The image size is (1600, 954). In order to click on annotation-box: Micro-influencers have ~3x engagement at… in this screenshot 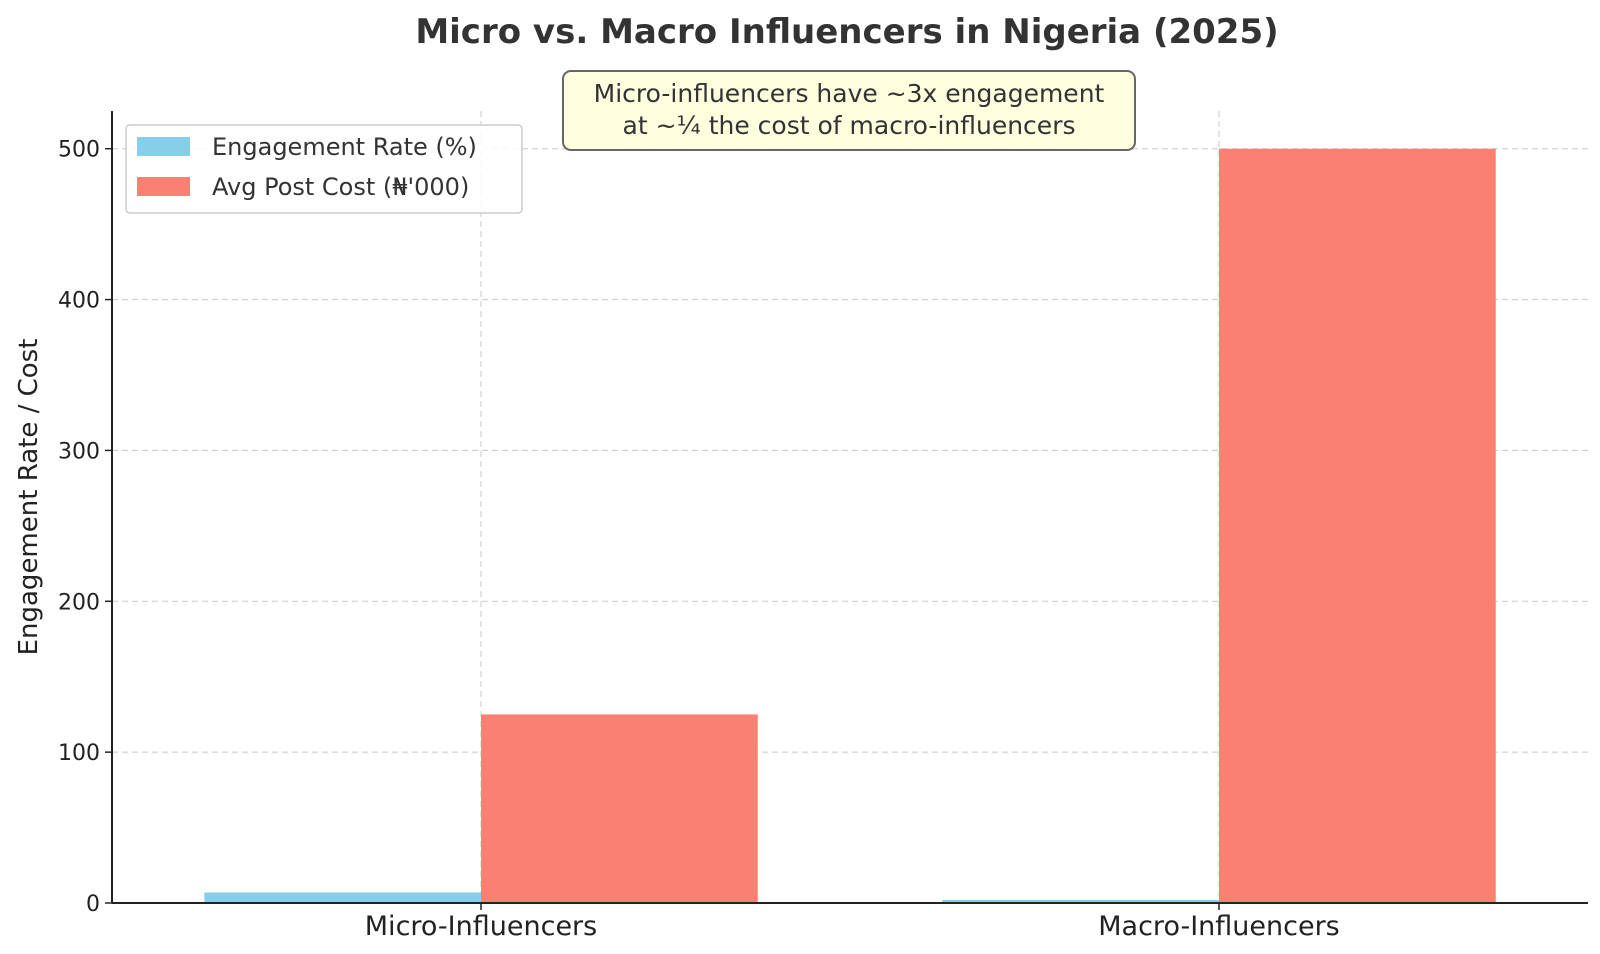, I will do `click(849, 110)`.